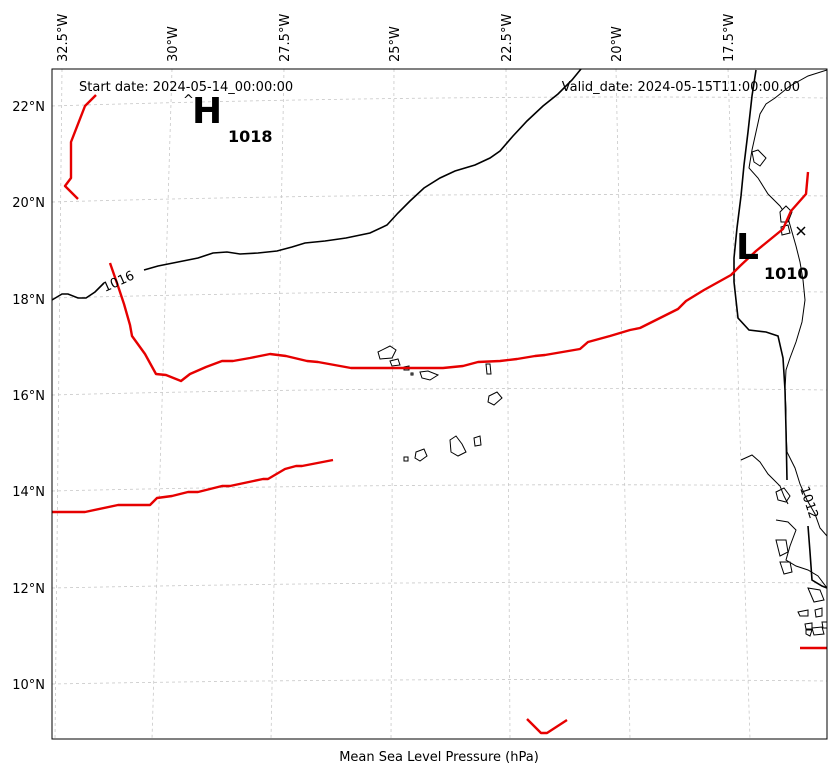 The image size is (837, 783). I want to click on lon-tick-22-5w: 22.5°W, so click(507, 38).